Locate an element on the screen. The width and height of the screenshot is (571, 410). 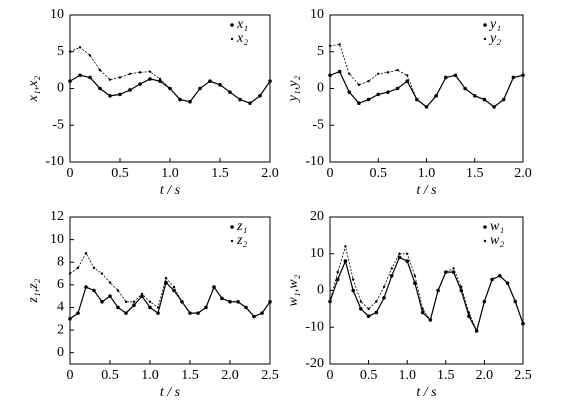
y-tick-label: 6 is located at coordinates (60, 284).